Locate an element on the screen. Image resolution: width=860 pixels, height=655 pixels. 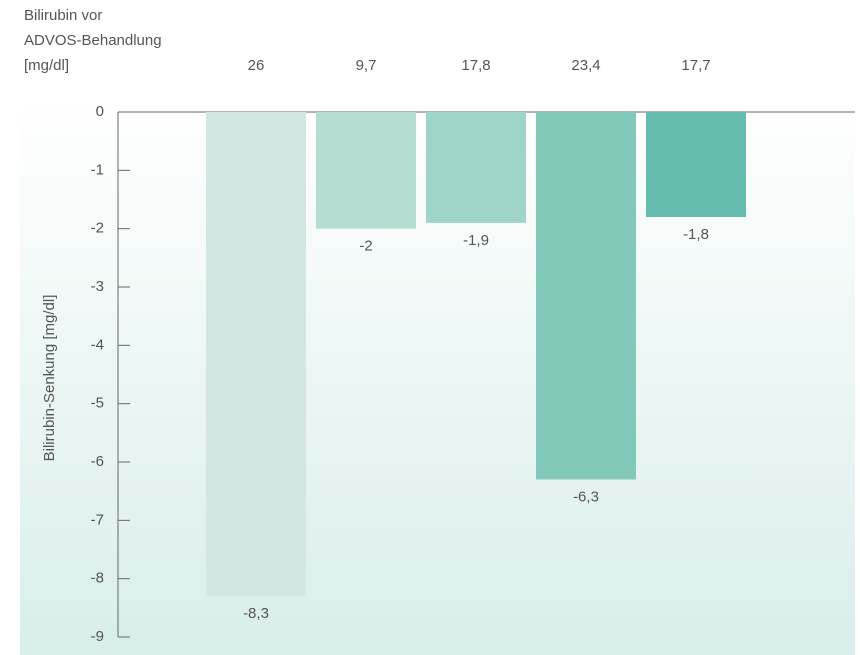
value-label: -1,8 is located at coordinates (696, 234).